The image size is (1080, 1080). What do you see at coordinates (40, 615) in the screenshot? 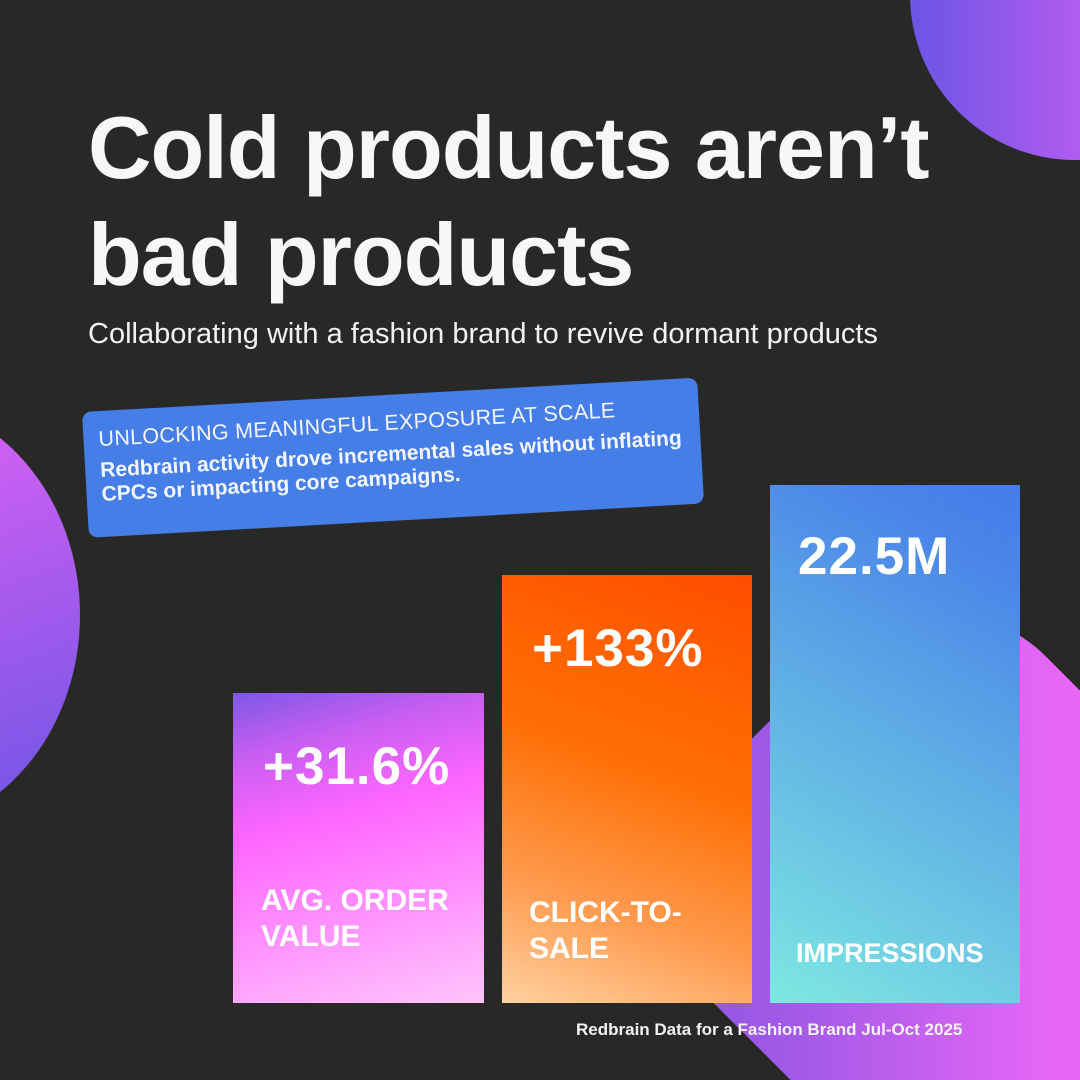
I see `decorative-circle-left` at bounding box center [40, 615].